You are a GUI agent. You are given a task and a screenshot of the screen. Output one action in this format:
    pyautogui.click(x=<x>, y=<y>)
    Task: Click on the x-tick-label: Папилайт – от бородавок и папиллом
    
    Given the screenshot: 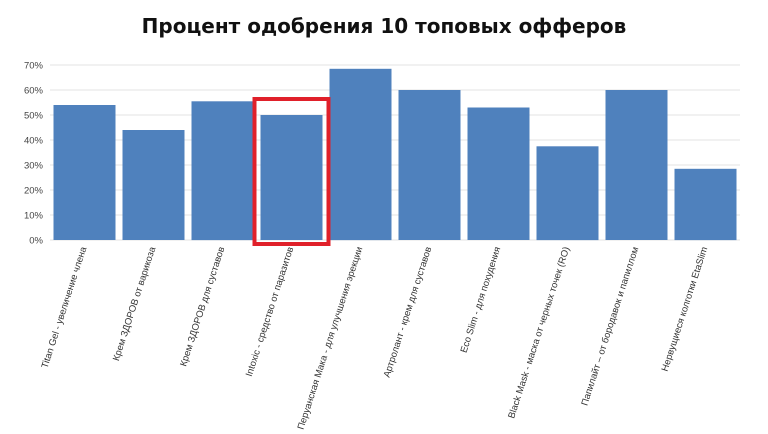 What is the action you would take?
    pyautogui.click(x=610, y=327)
    